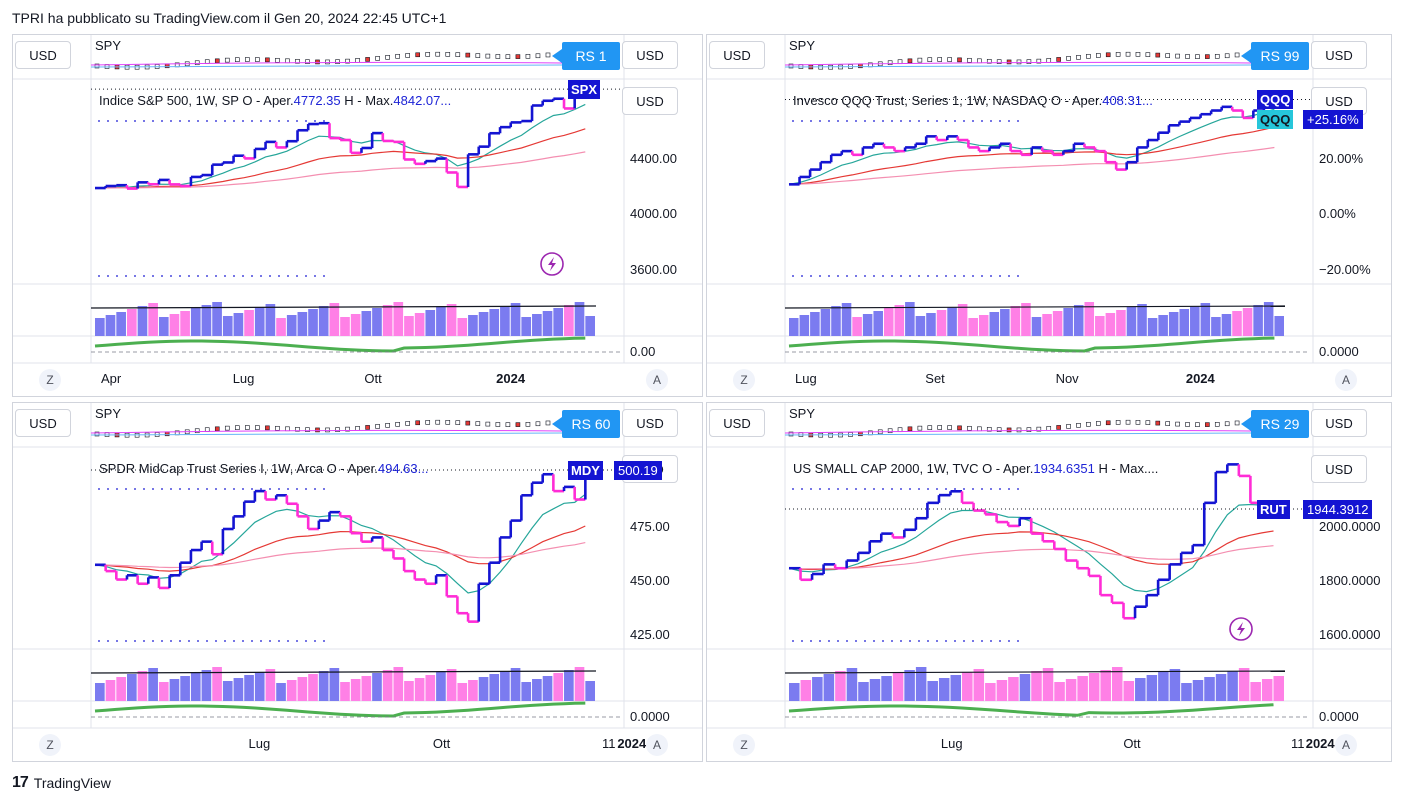 The width and height of the screenshot is (1403, 804). What do you see at coordinates (1275, 56) in the screenshot?
I see `rs-rating-badge: RS 99` at bounding box center [1275, 56].